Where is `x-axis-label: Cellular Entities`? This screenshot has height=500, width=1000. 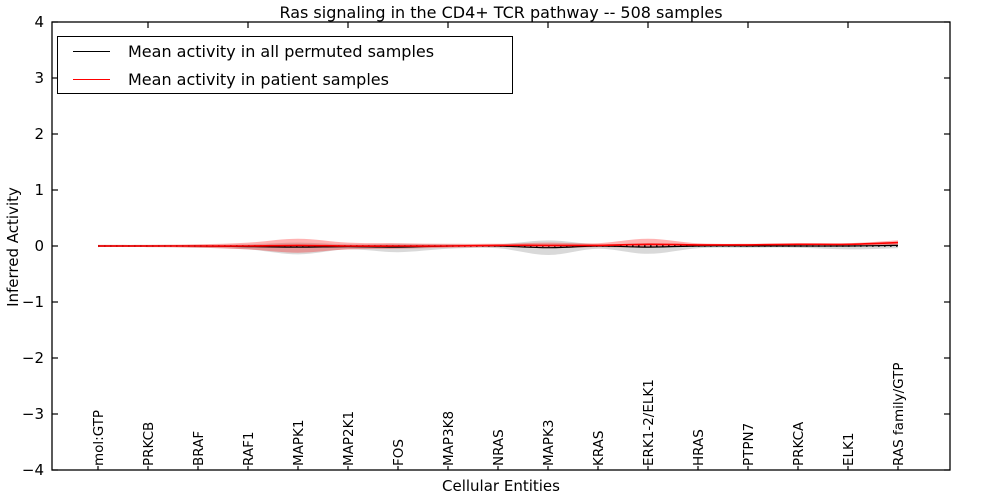 x-axis-label: Cellular Entities is located at coordinates (501, 486).